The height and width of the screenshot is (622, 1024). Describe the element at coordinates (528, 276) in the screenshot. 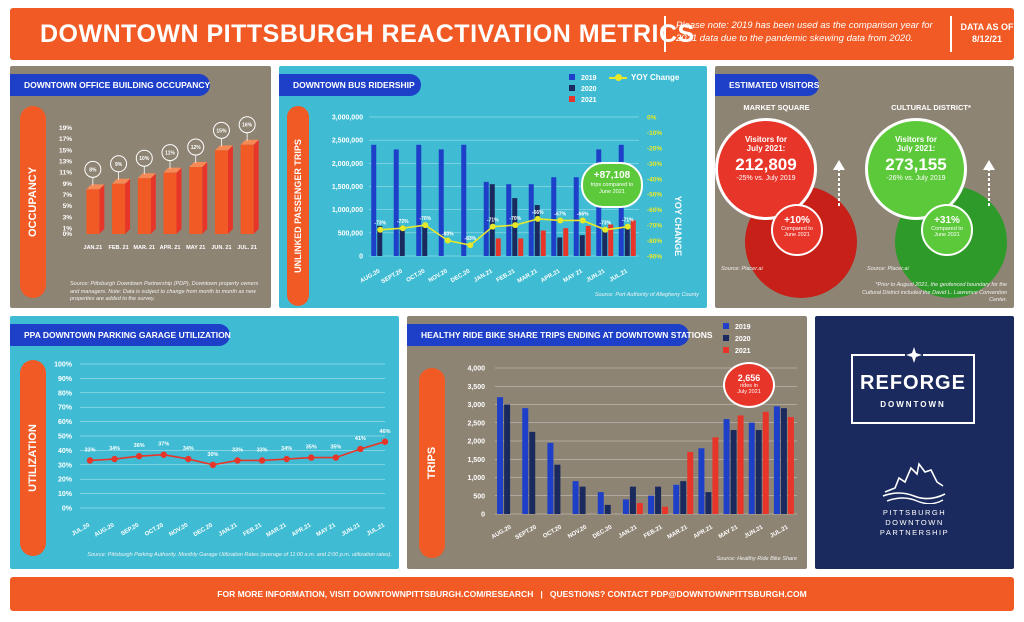

I see `bus-xtick-label: MAR.21` at that location.